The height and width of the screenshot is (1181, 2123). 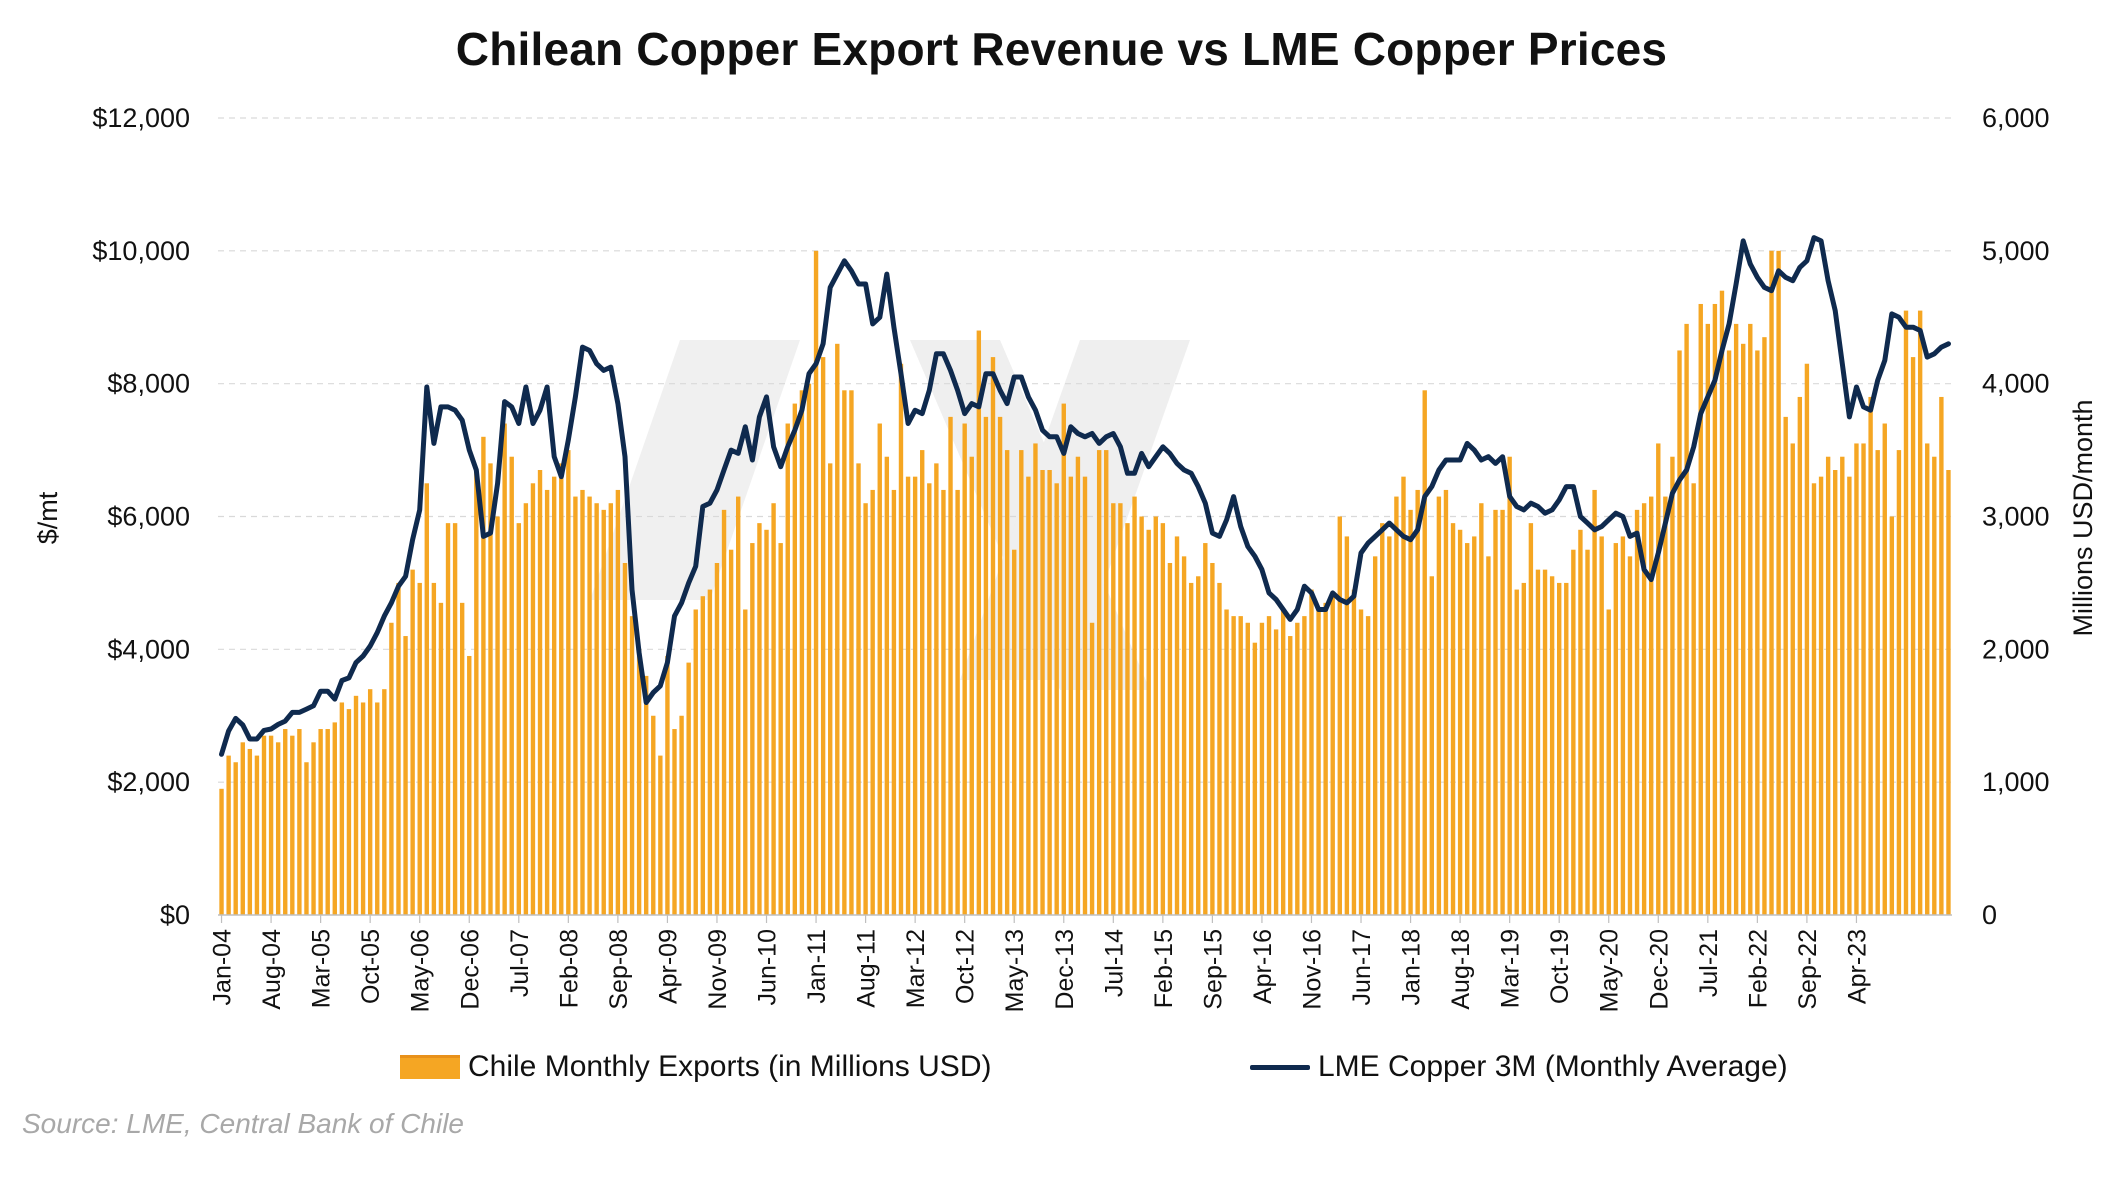 I want to click on x-tick-label: Aug-18, so click(x=1461, y=969).